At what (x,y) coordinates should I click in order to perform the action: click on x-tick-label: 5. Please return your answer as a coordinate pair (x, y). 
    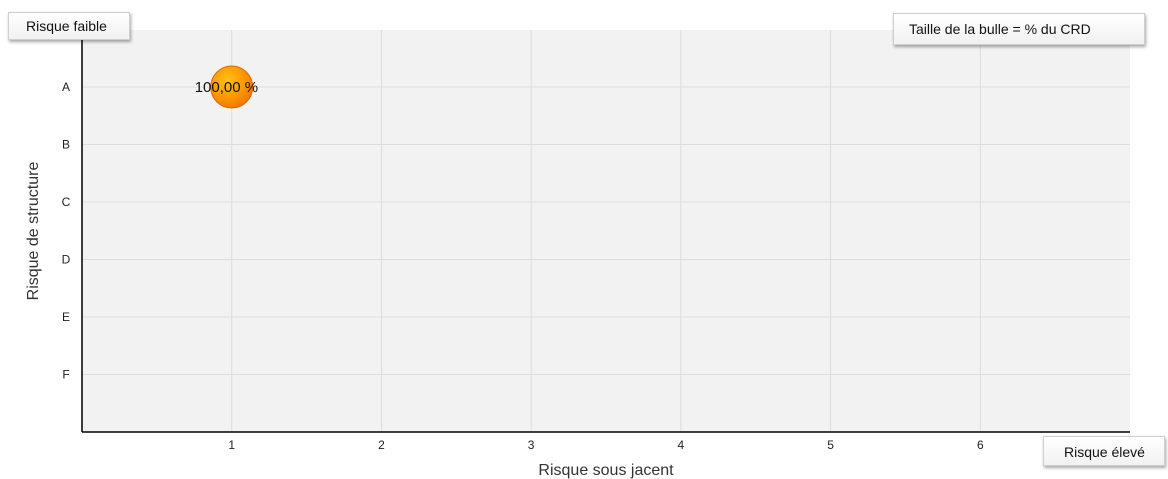
    Looking at the image, I should click on (830, 445).